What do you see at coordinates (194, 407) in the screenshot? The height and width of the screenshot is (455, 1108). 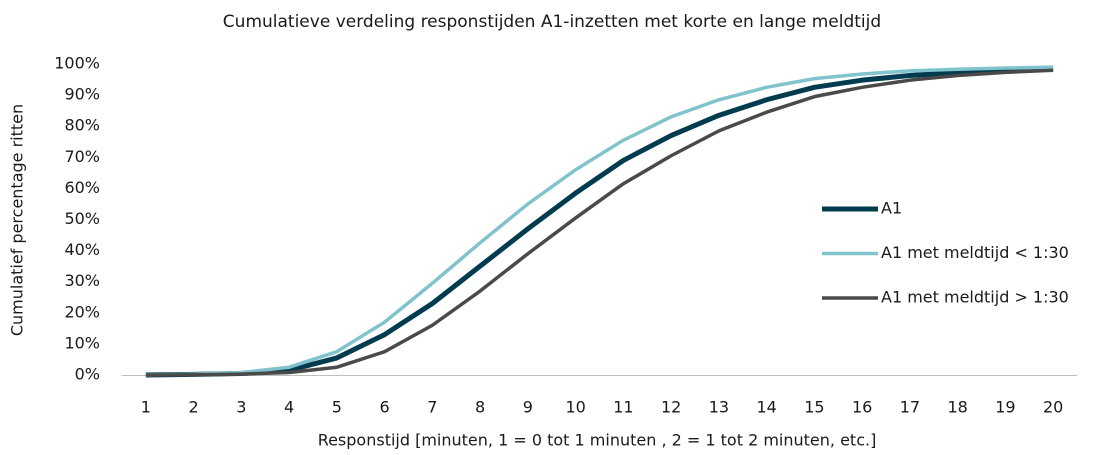 I see `x-tick-label: 2` at bounding box center [194, 407].